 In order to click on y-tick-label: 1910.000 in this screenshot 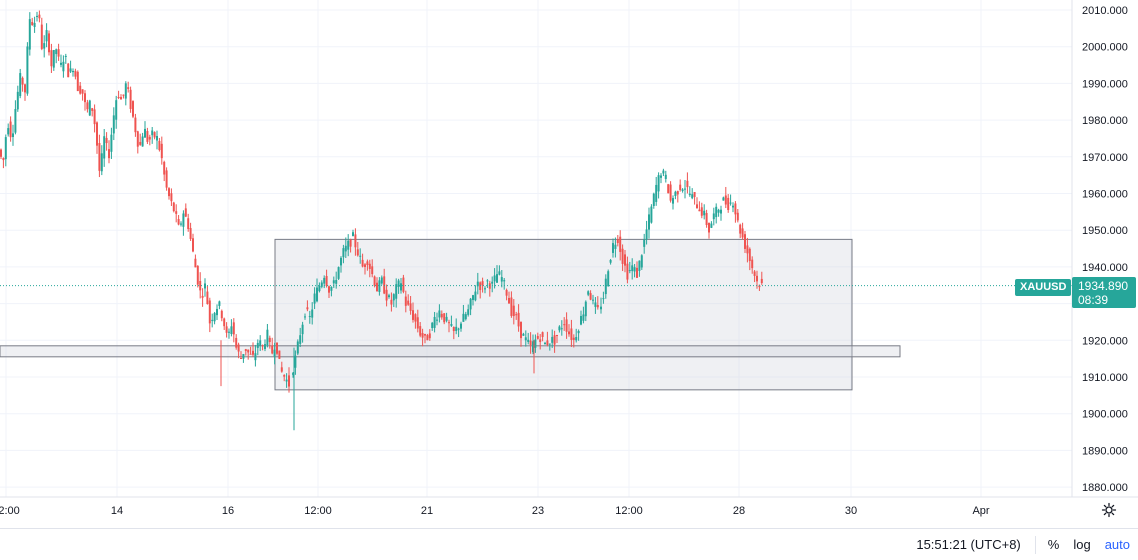, I will do `click(1105, 378)`.